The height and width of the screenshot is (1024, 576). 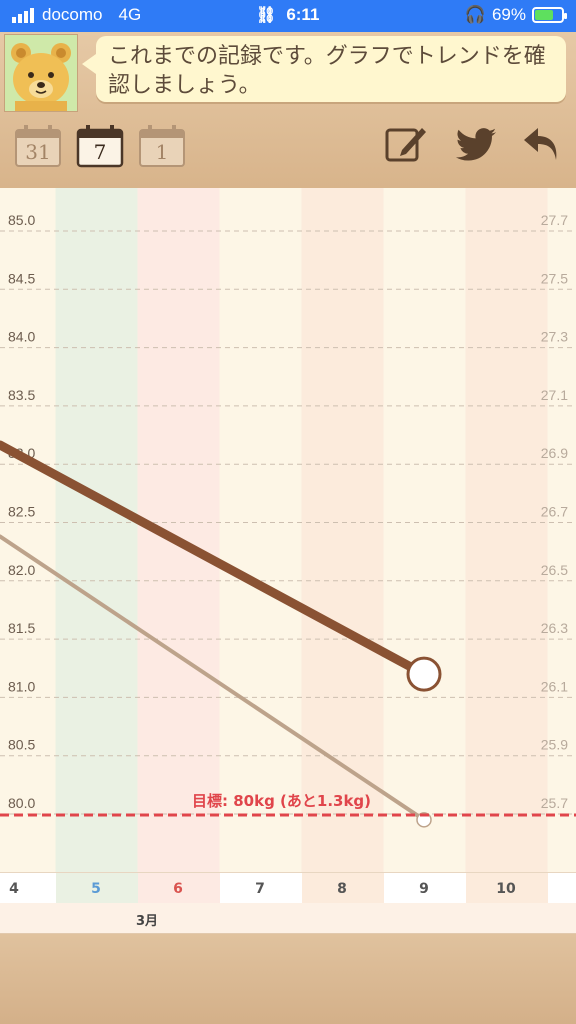 I want to click on signal-icon, so click(x=23, y=15).